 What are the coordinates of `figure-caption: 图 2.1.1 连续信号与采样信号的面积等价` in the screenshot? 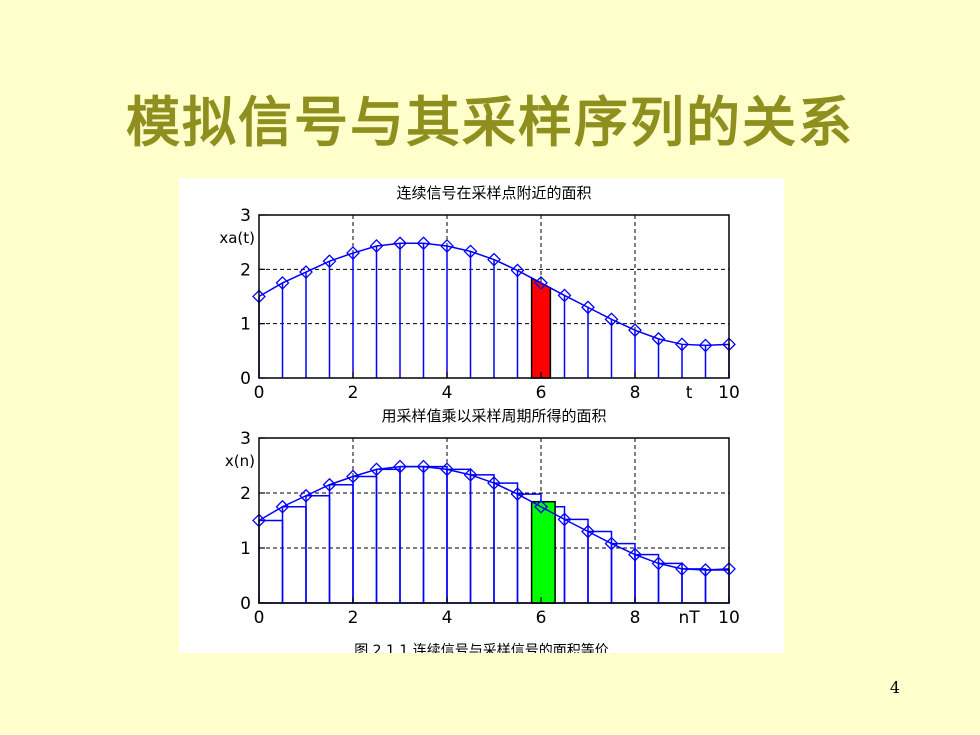 It's located at (481, 648).